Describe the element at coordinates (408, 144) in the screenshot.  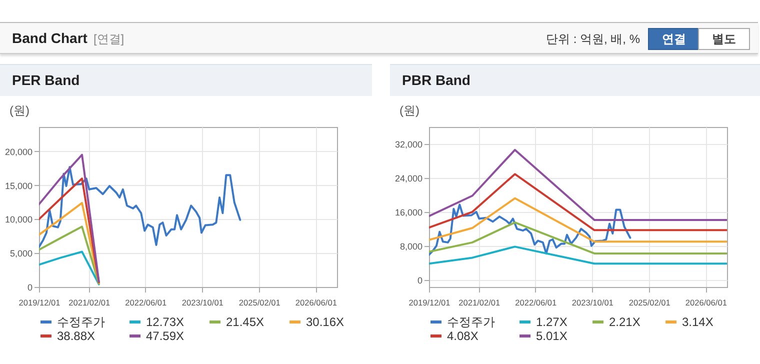
I see `y-tick-label: 32,000` at that location.